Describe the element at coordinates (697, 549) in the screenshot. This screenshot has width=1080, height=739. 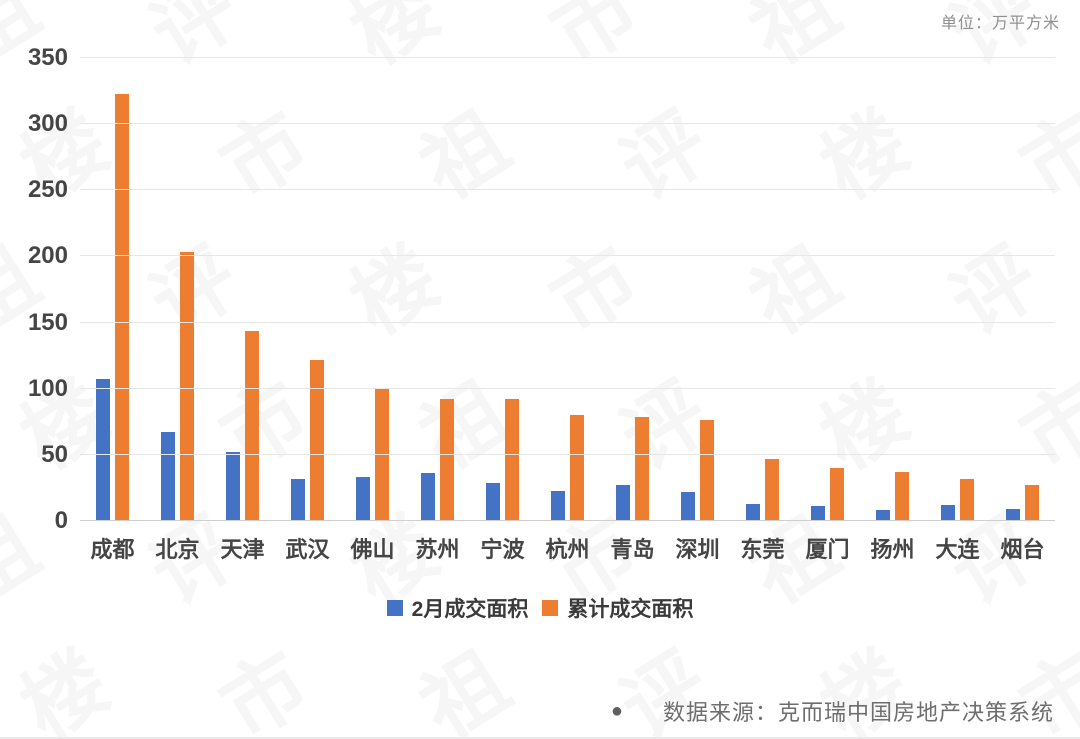
I see `x-axis-label: 深圳` at that location.